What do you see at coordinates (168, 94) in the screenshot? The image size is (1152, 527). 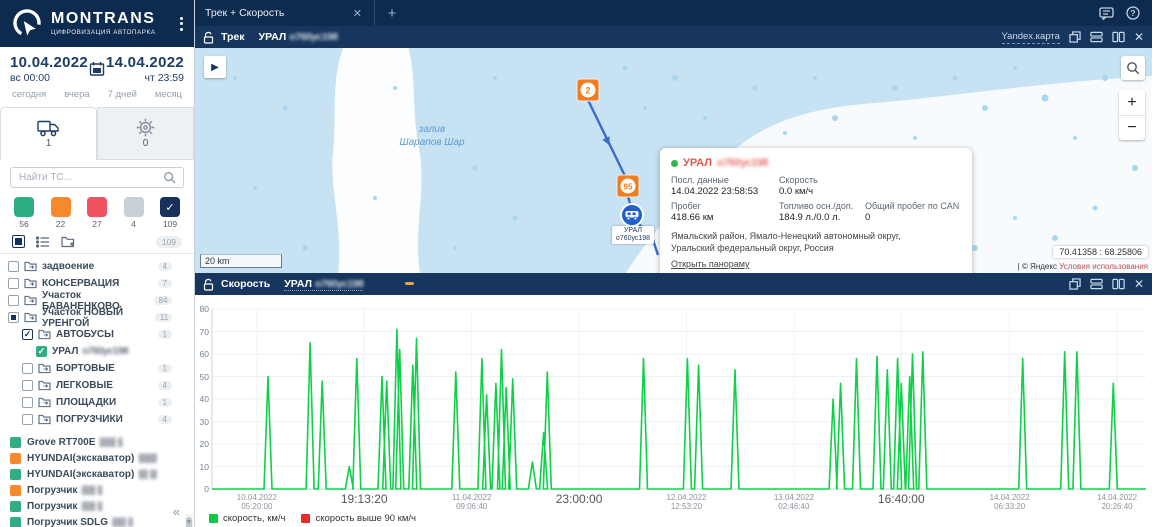 I see `quick-range-3: месяц` at bounding box center [168, 94].